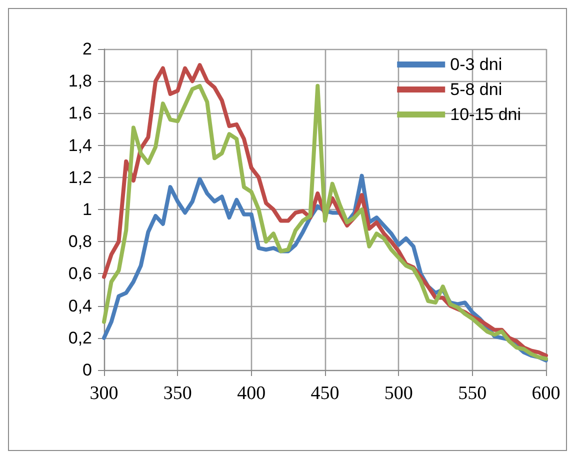 This screenshot has width=575, height=459. What do you see at coordinates (80, 145) in the screenshot?
I see `y-tick-label: 1,4` at bounding box center [80, 145].